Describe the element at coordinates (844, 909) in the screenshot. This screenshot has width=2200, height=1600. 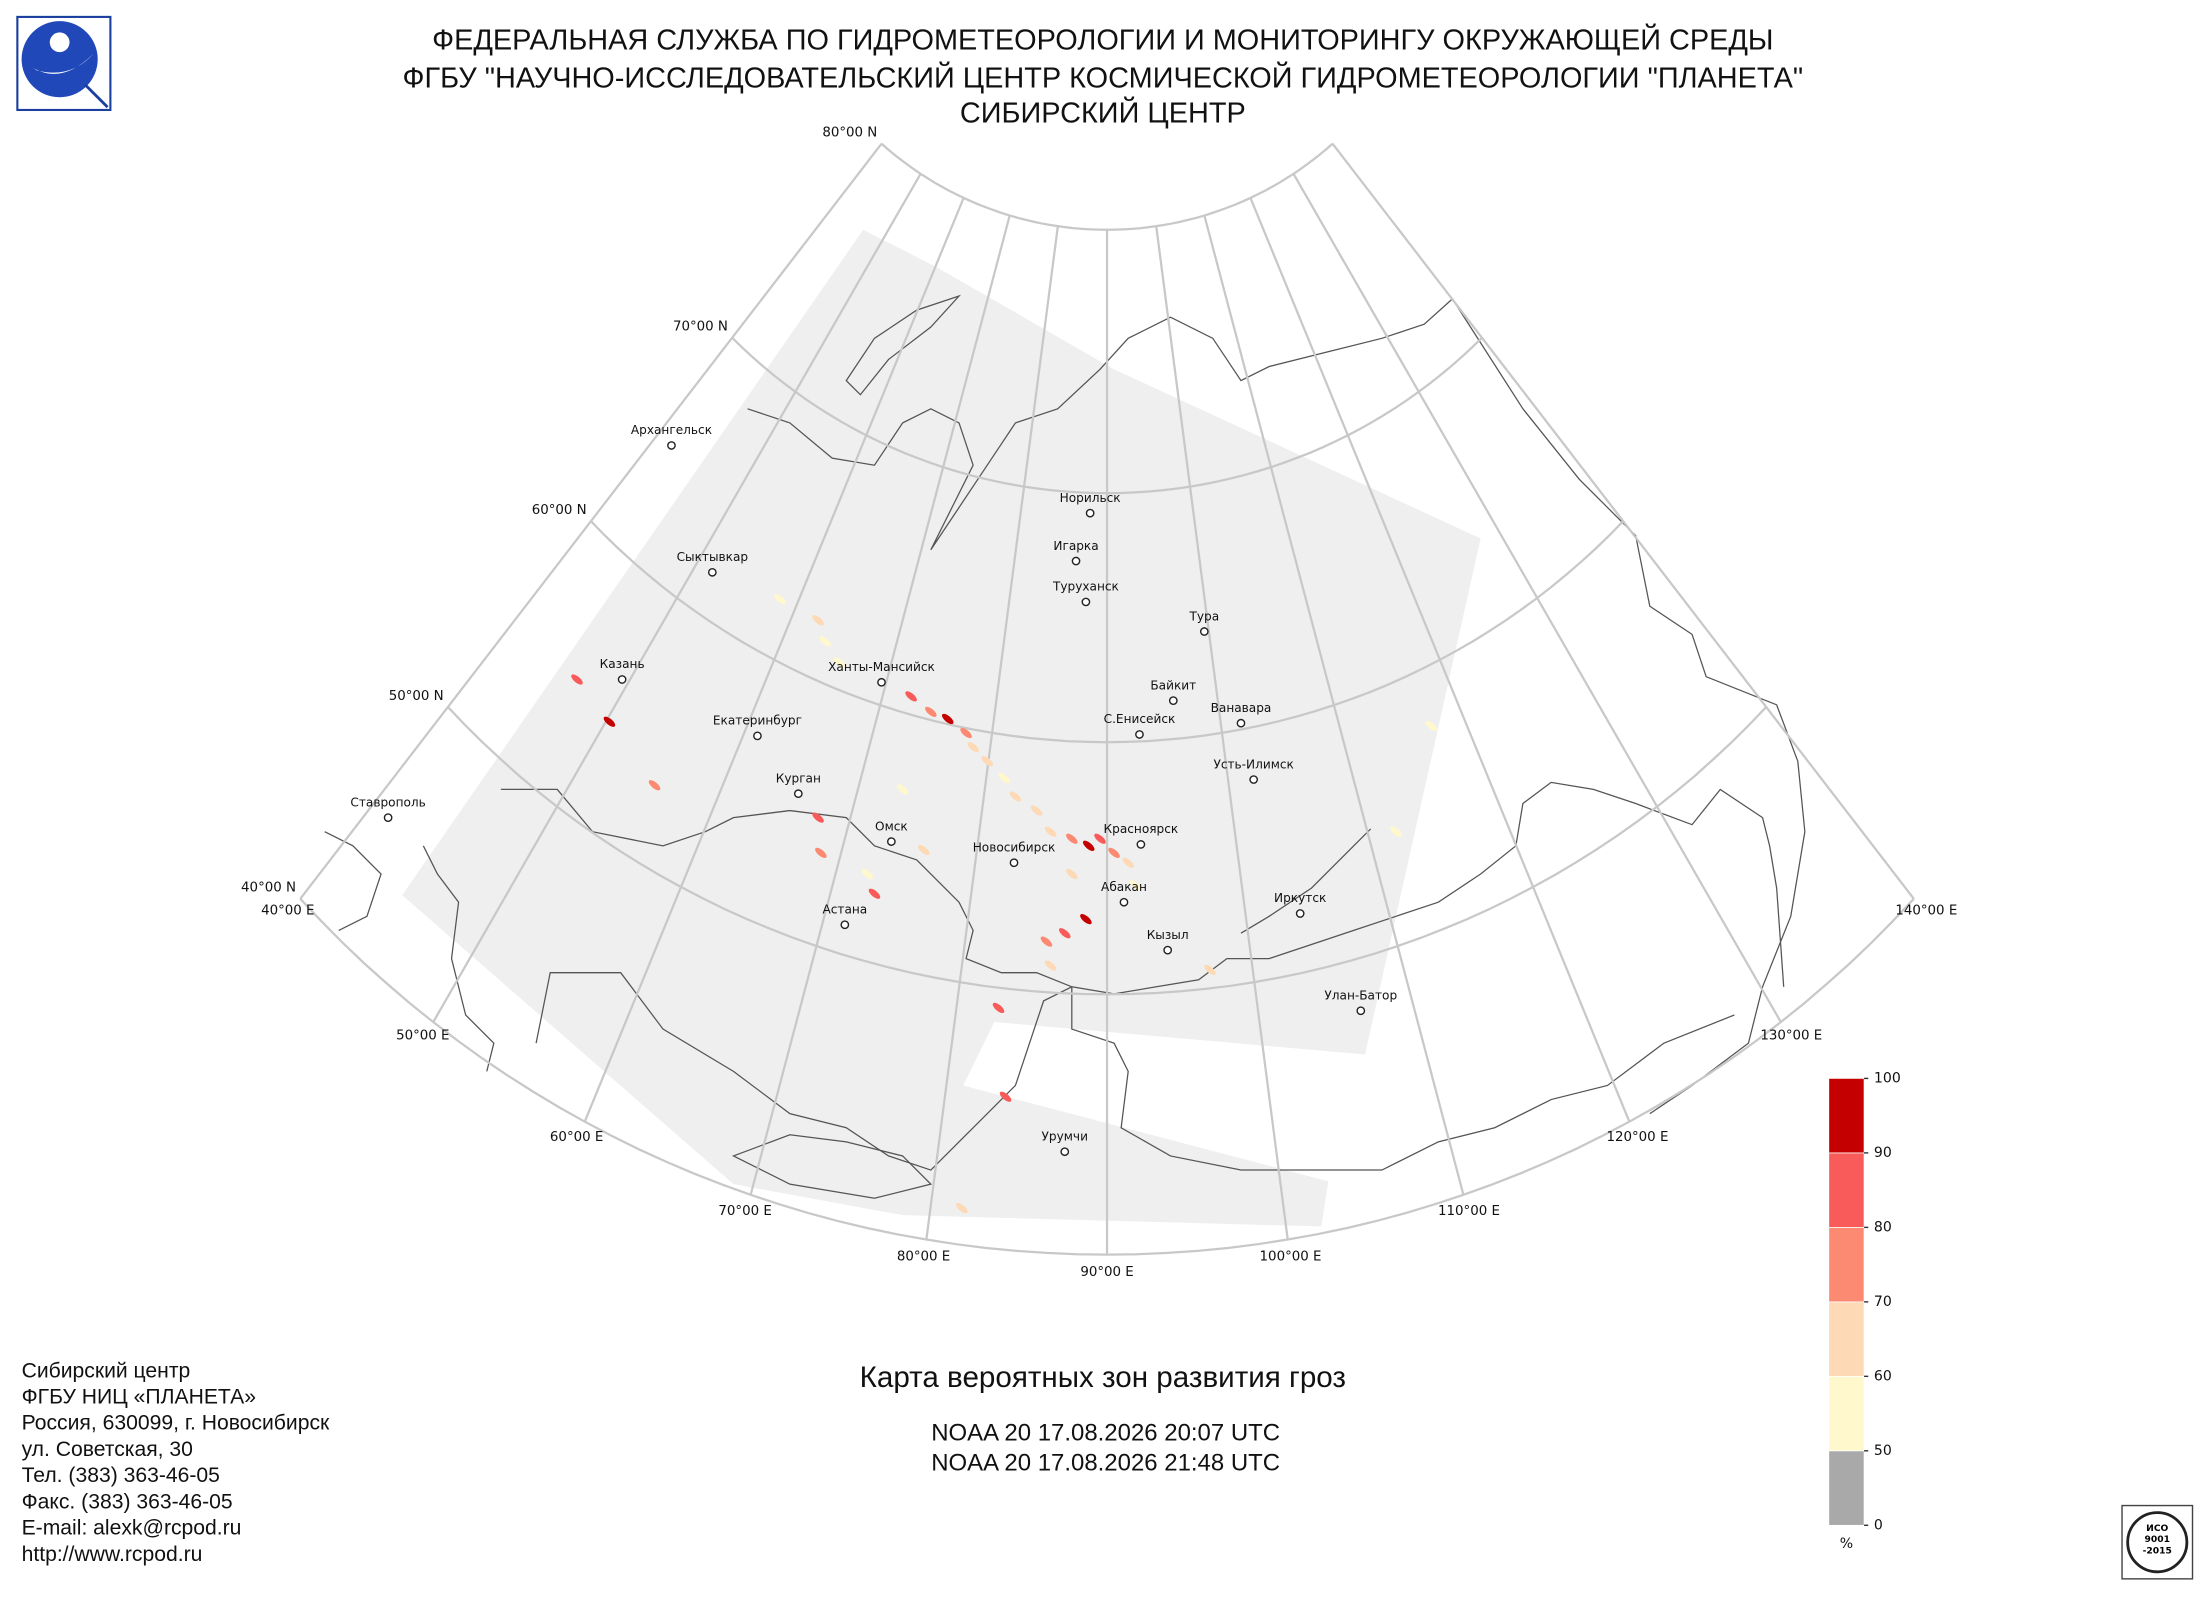
I see `city-label: Астана` at that location.